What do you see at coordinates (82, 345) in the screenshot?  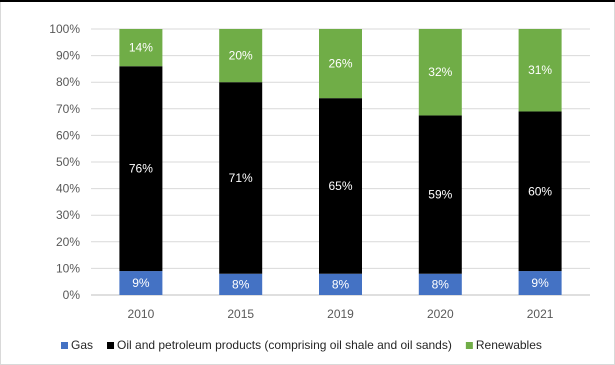 I see `legend-label: Gas` at bounding box center [82, 345].